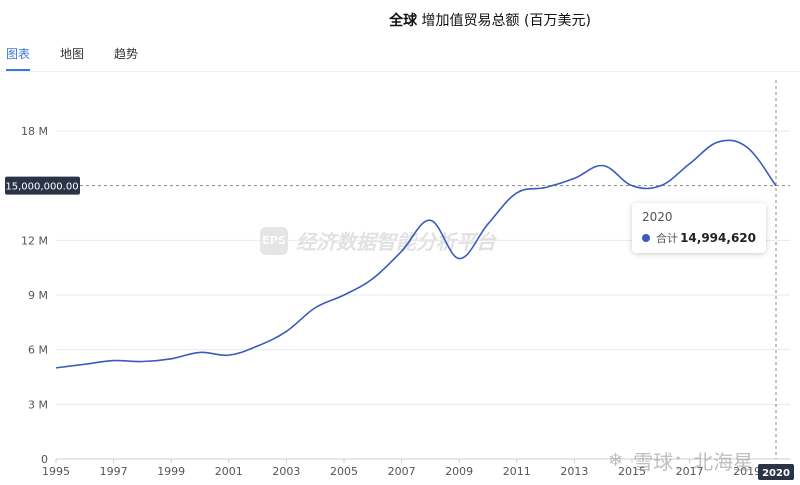  I want to click on crosshair-y-label-bg, so click(42, 185).